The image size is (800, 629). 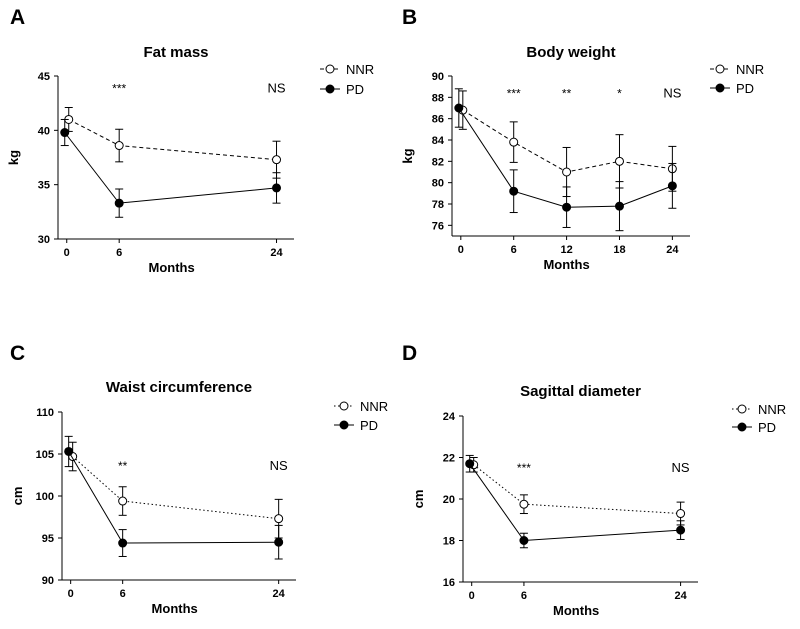 I want to click on y-tick-label: 110, so click(x=45, y=413).